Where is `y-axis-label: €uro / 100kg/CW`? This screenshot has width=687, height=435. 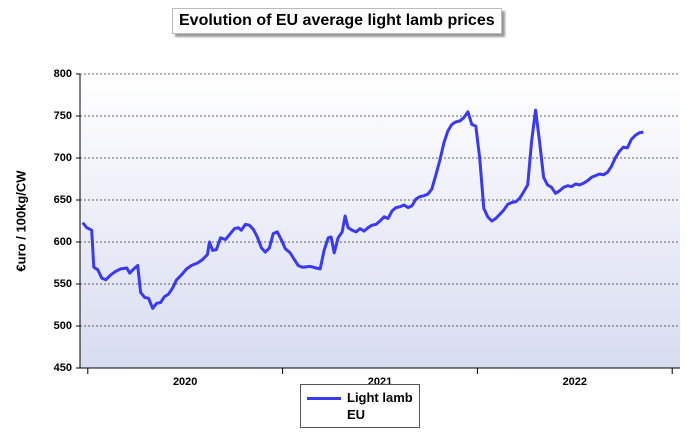 y-axis-label: €uro / 100kg/CW is located at coordinates (20, 221).